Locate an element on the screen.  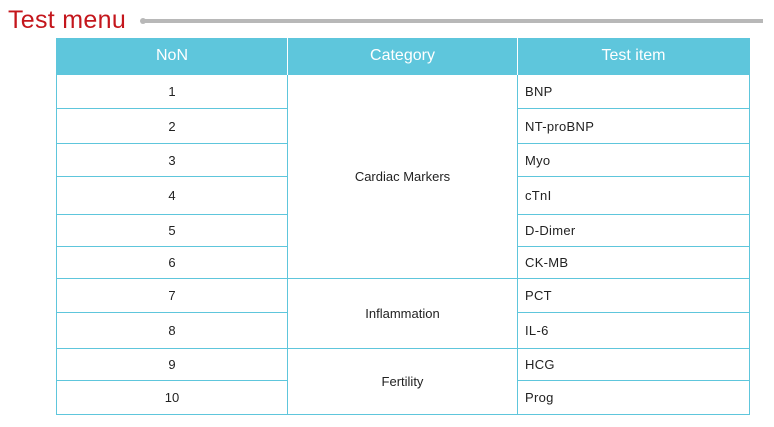
title-rule is located at coordinates (453, 21).